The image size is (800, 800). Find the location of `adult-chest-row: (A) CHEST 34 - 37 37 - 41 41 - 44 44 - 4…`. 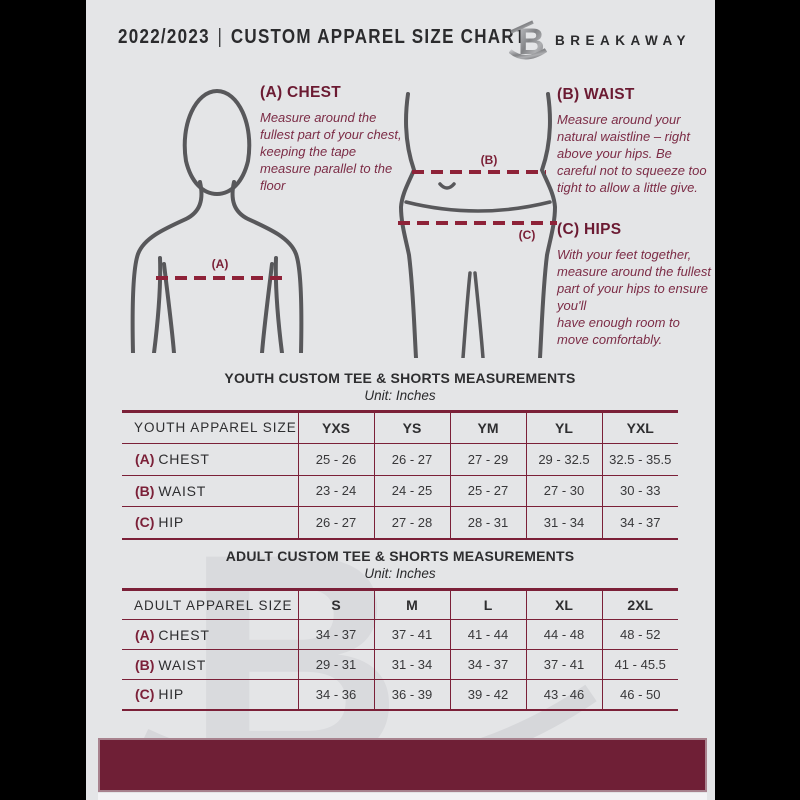

adult-chest-row: (A) CHEST 34 - 37 37 - 41 41 - 44 44 - 4… is located at coordinates (400, 634).